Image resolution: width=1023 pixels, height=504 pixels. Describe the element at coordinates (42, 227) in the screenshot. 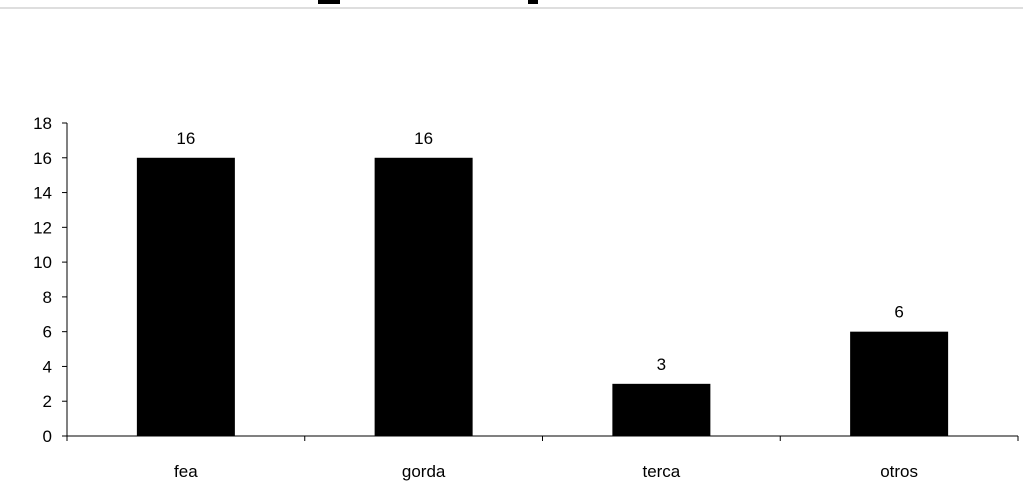

I see `y-tick-label: 12` at that location.